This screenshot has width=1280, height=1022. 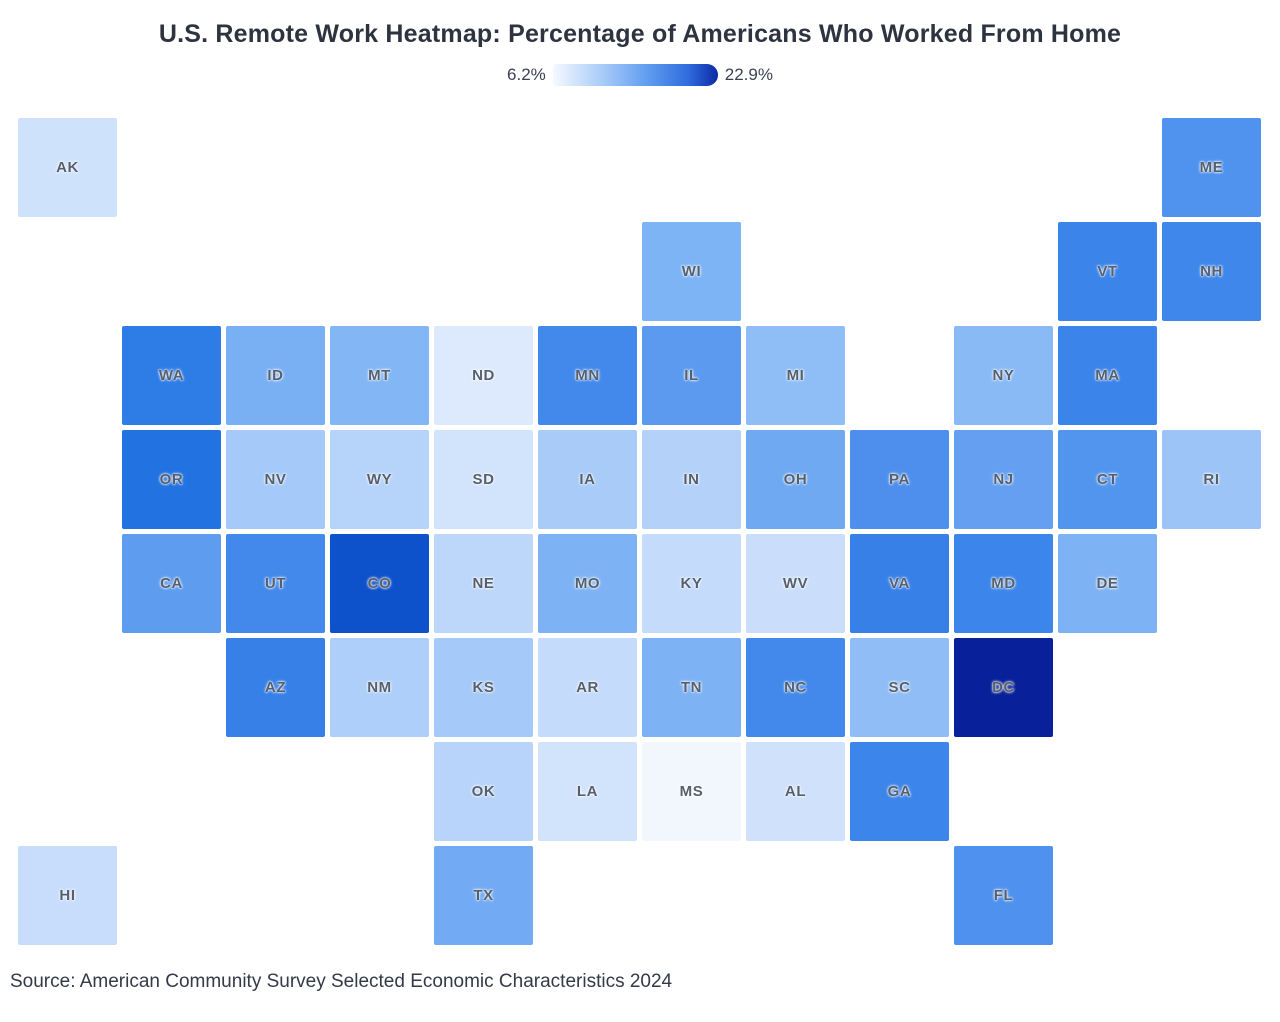 I want to click on state-label: HI, so click(x=67, y=895).